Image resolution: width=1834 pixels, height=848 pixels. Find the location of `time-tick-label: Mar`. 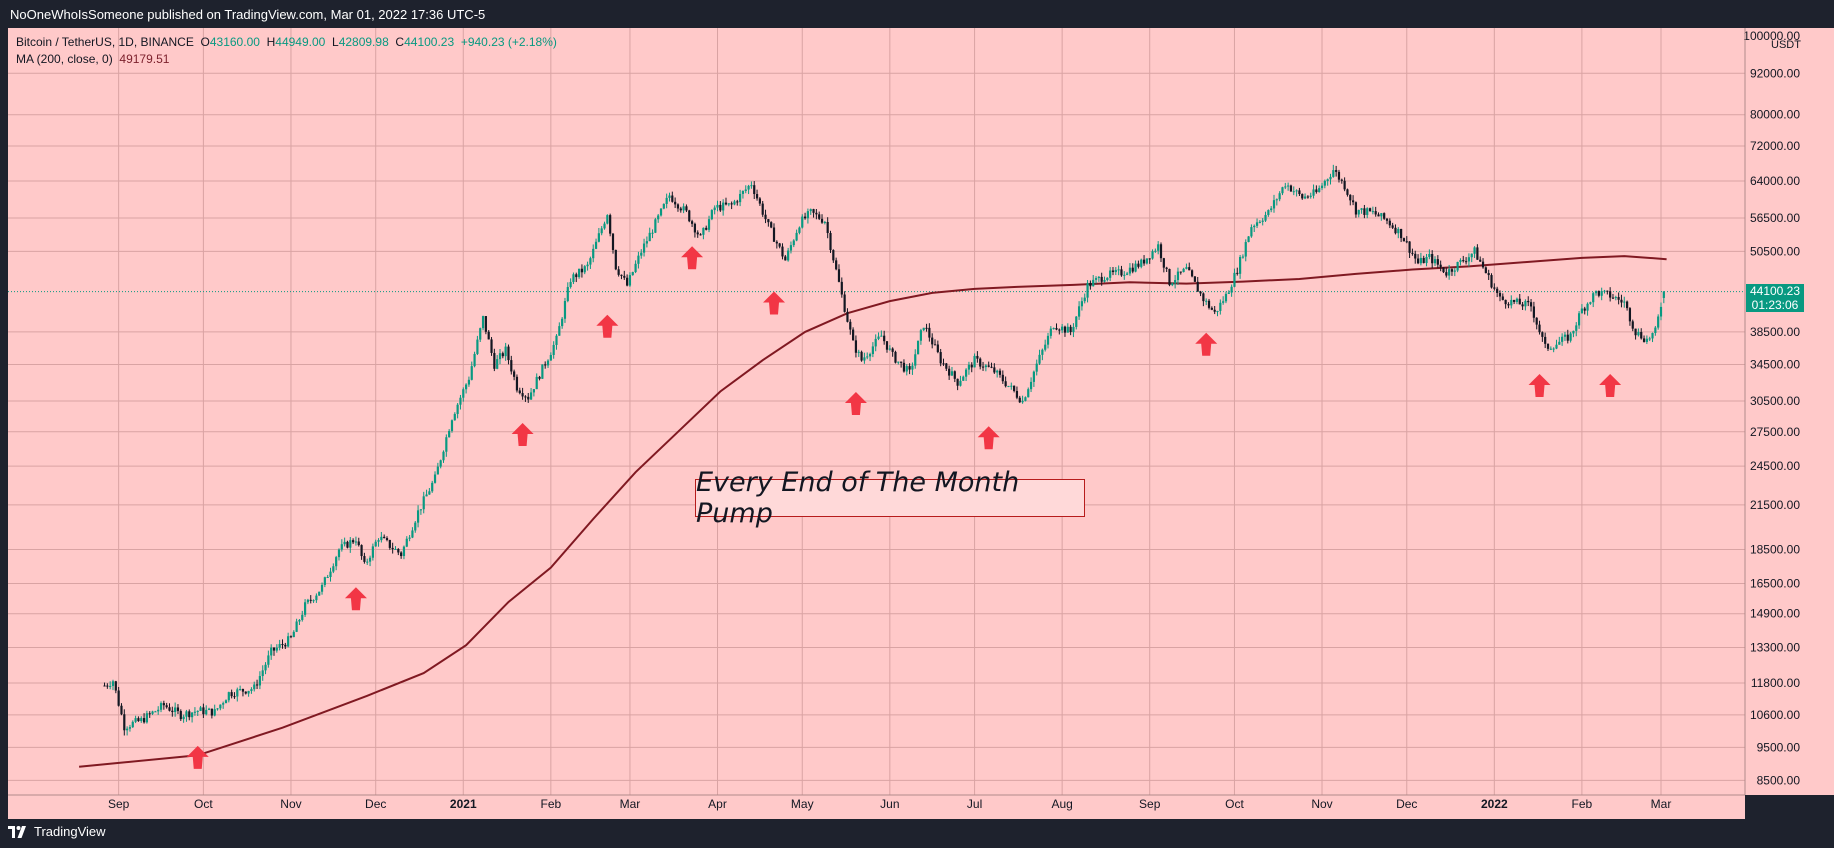

time-tick-label: Mar is located at coordinates (630, 804).